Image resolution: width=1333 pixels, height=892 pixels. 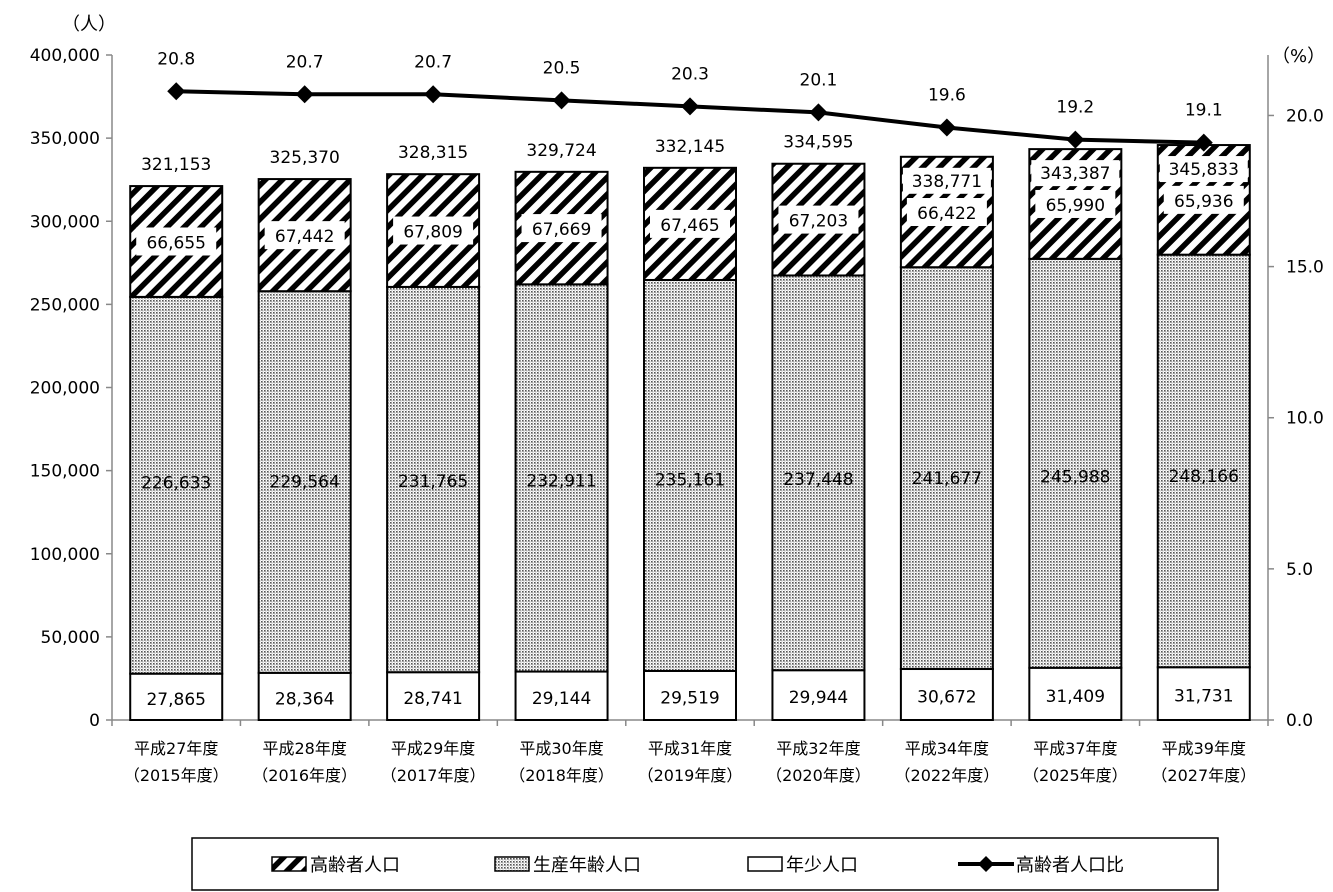 What do you see at coordinates (1075, 478) in the screenshot?
I see `bar-value-label: 245,988` at bounding box center [1075, 478].